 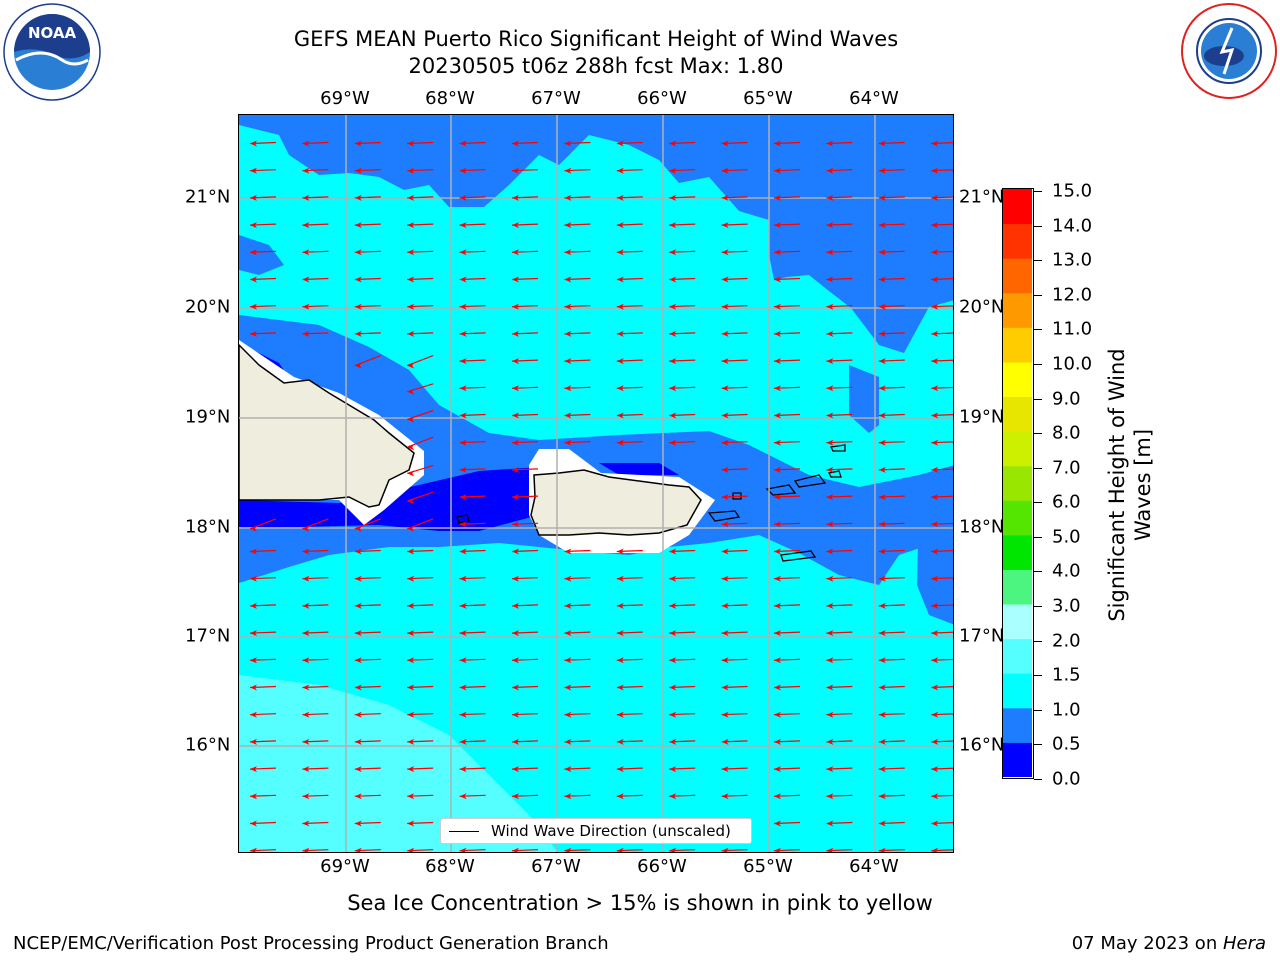 I want to click on hispaniola-land, so click(x=327, y=425).